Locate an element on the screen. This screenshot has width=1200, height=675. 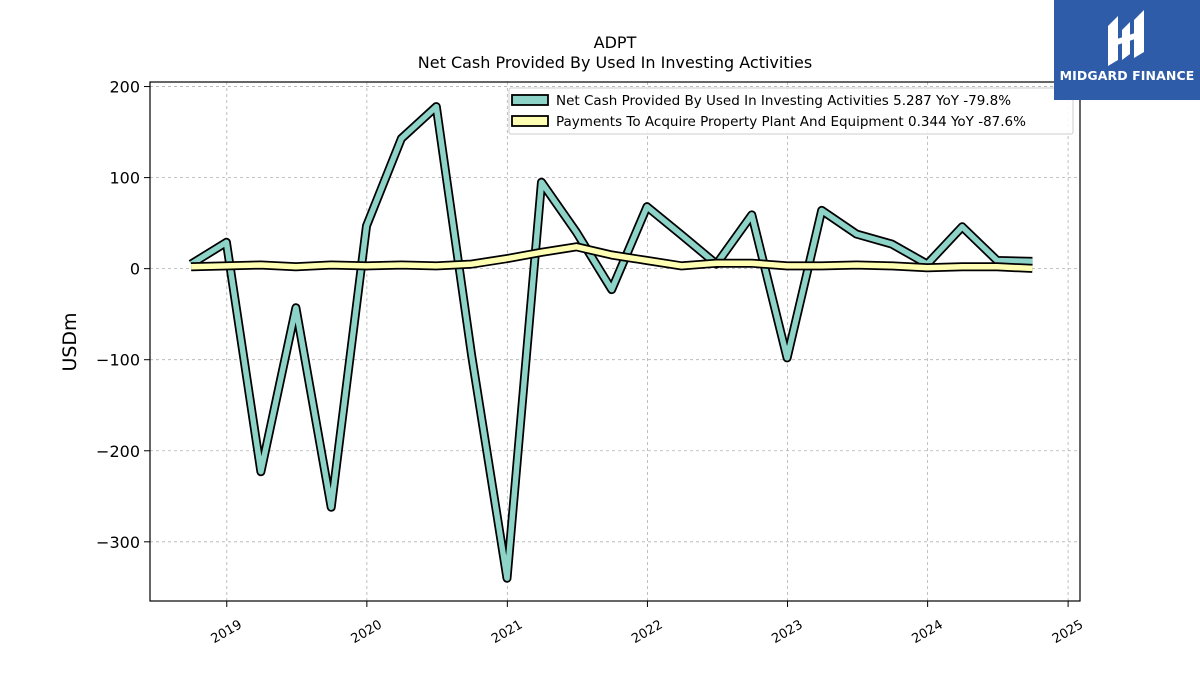
x-tick-label: 2023 is located at coordinates (787, 632).